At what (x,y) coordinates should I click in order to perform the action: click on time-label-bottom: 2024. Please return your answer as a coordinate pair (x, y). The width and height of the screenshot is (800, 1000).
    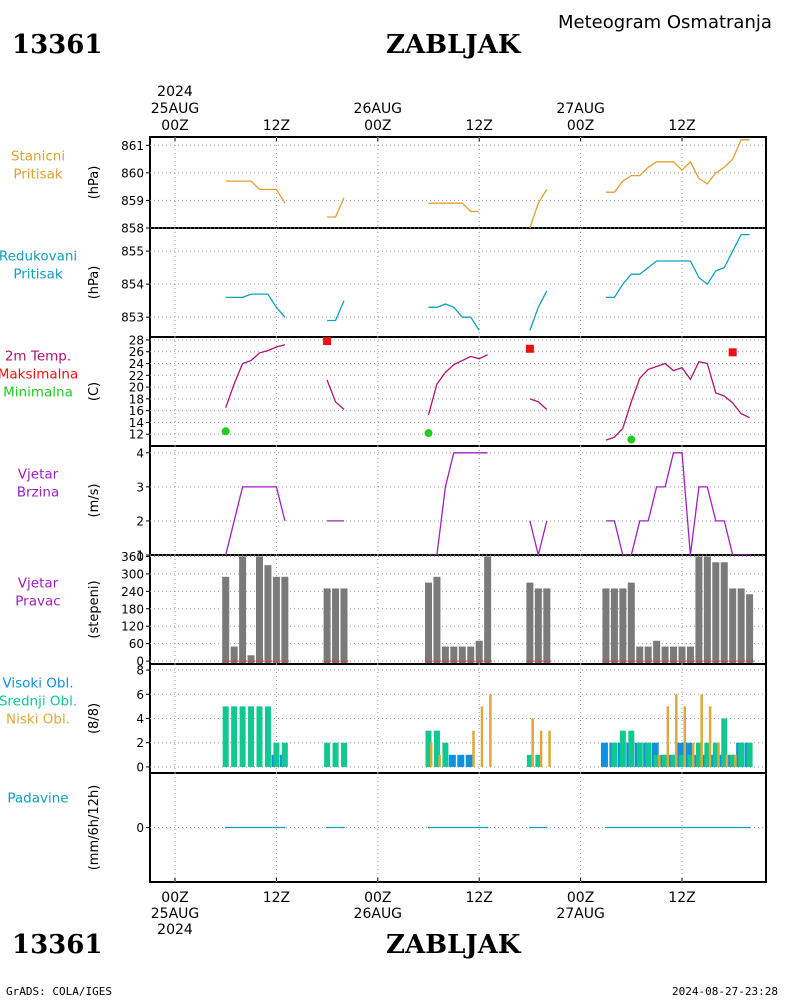
    Looking at the image, I should click on (175, 930).